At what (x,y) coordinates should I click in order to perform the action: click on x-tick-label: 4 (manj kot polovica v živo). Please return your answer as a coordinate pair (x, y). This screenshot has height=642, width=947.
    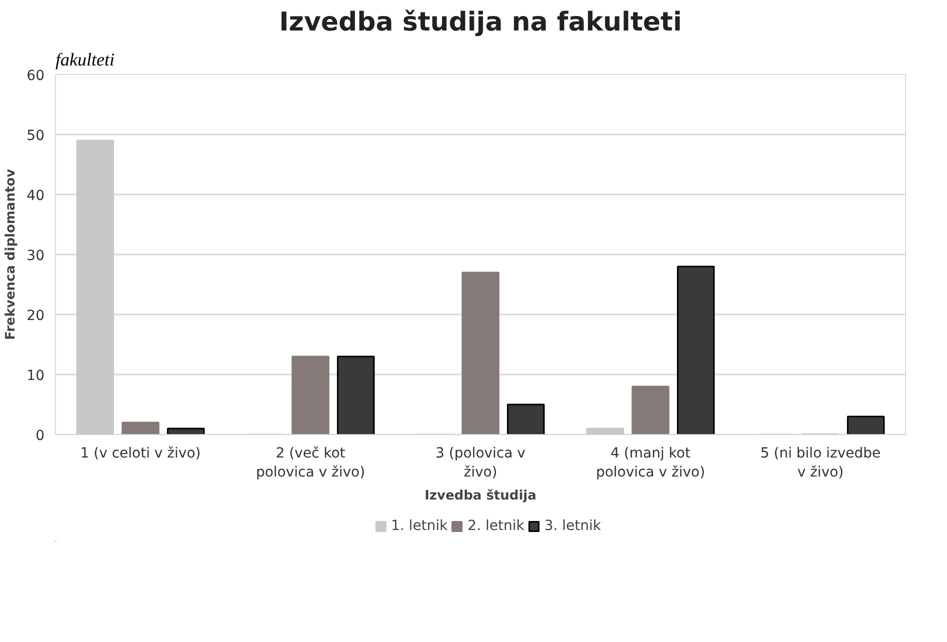
    Looking at the image, I should click on (651, 463).